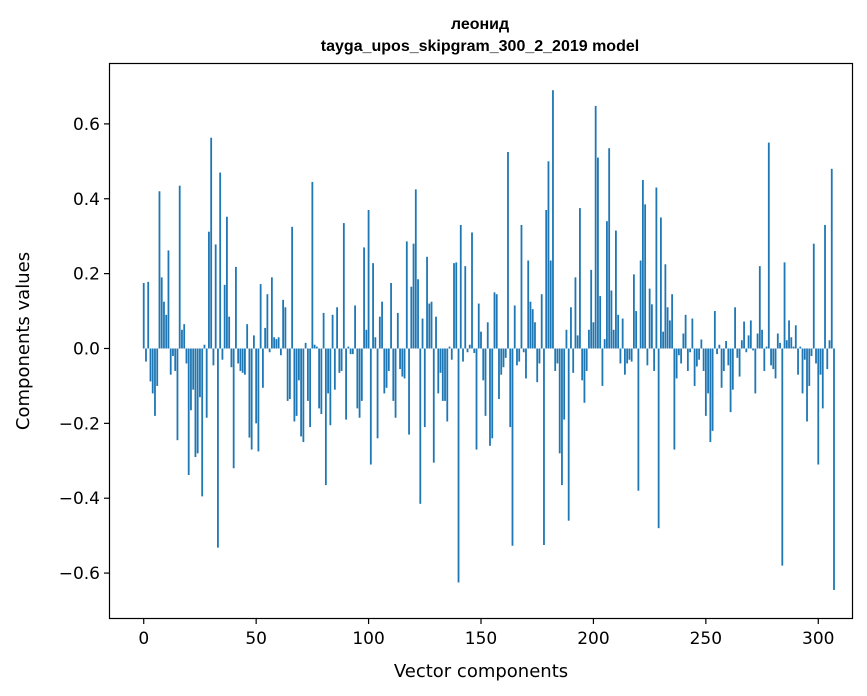  I want to click on x-tick-label: 150, so click(481, 639).